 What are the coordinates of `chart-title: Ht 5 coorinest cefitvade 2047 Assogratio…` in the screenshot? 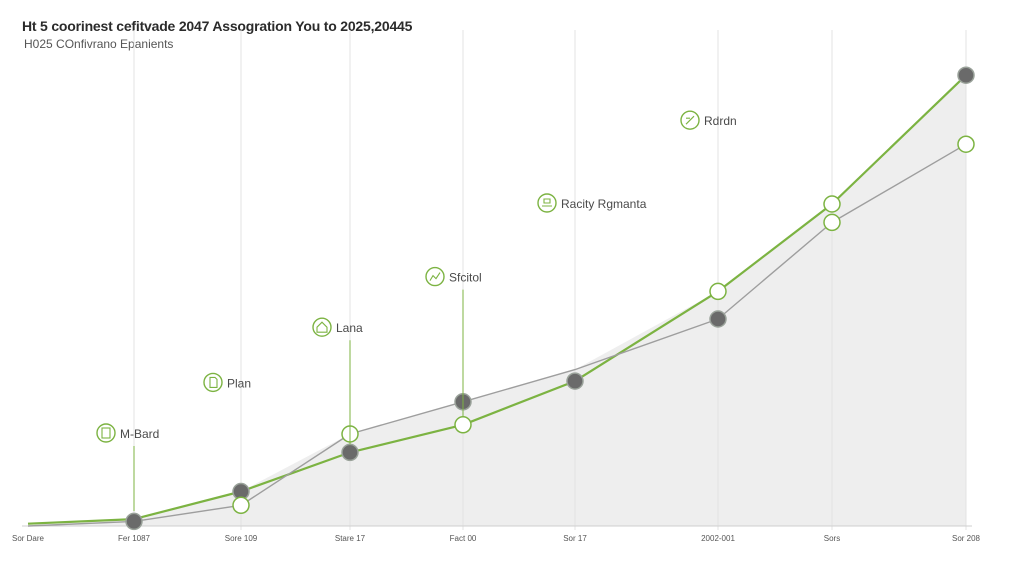 It's located at (217, 26).